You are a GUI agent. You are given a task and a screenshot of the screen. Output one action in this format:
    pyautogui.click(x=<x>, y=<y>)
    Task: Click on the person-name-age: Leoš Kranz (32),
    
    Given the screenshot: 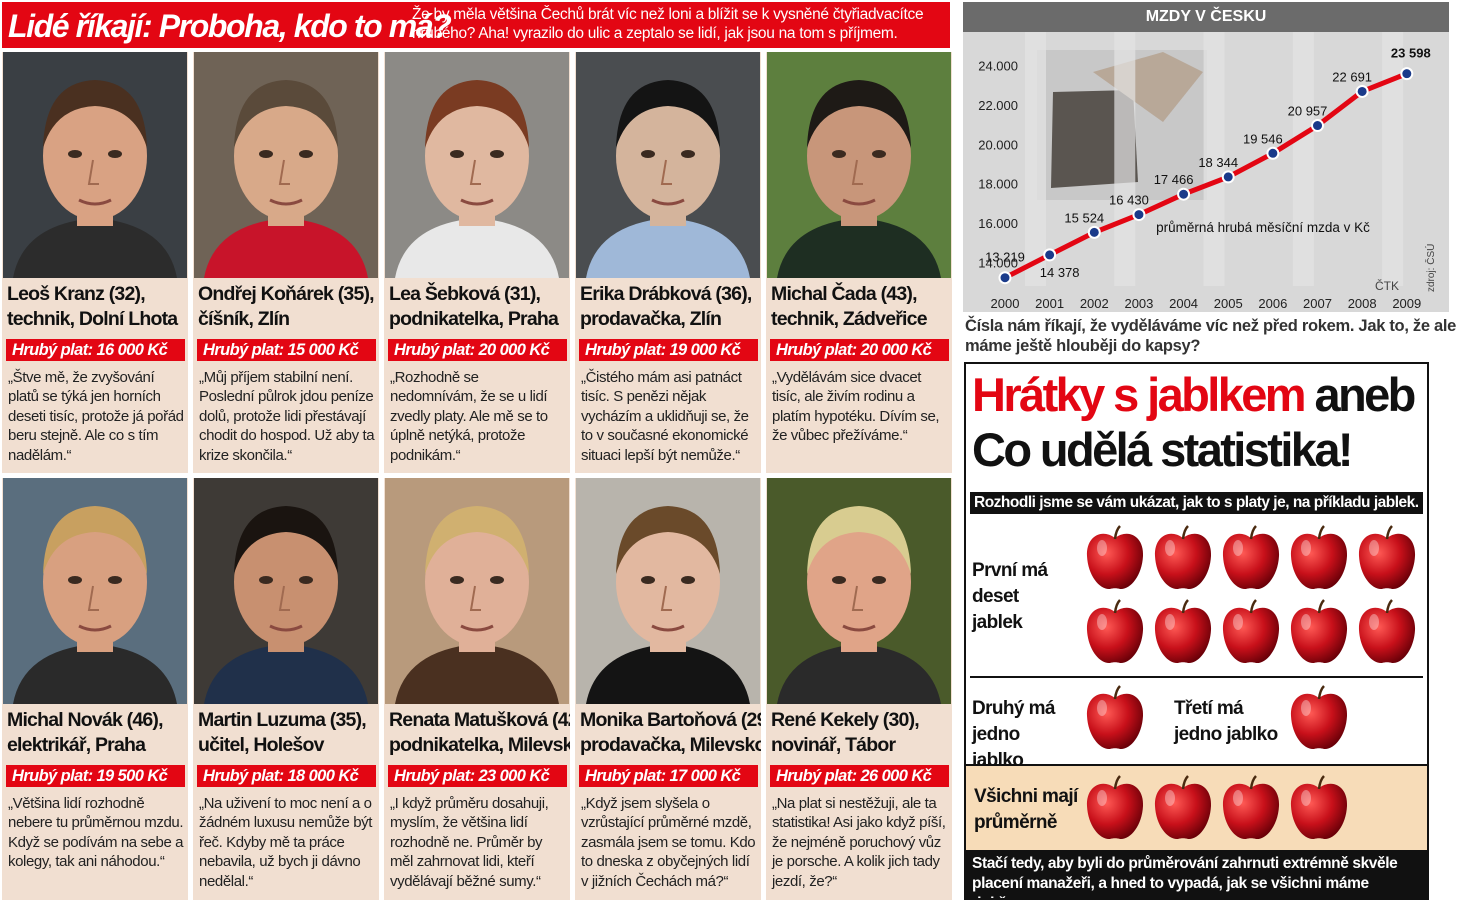 What is the action you would take?
    pyautogui.click(x=76, y=294)
    